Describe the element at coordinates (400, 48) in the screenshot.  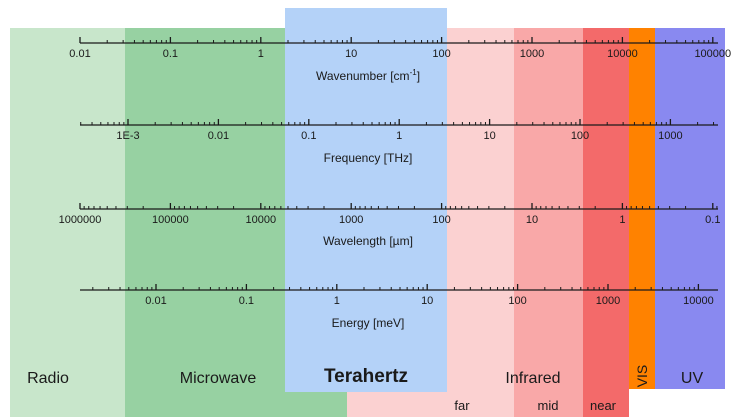
I see `wavenumber-axis: 0.01 0.1 1 10 100 1000 10000 100000` at that location.